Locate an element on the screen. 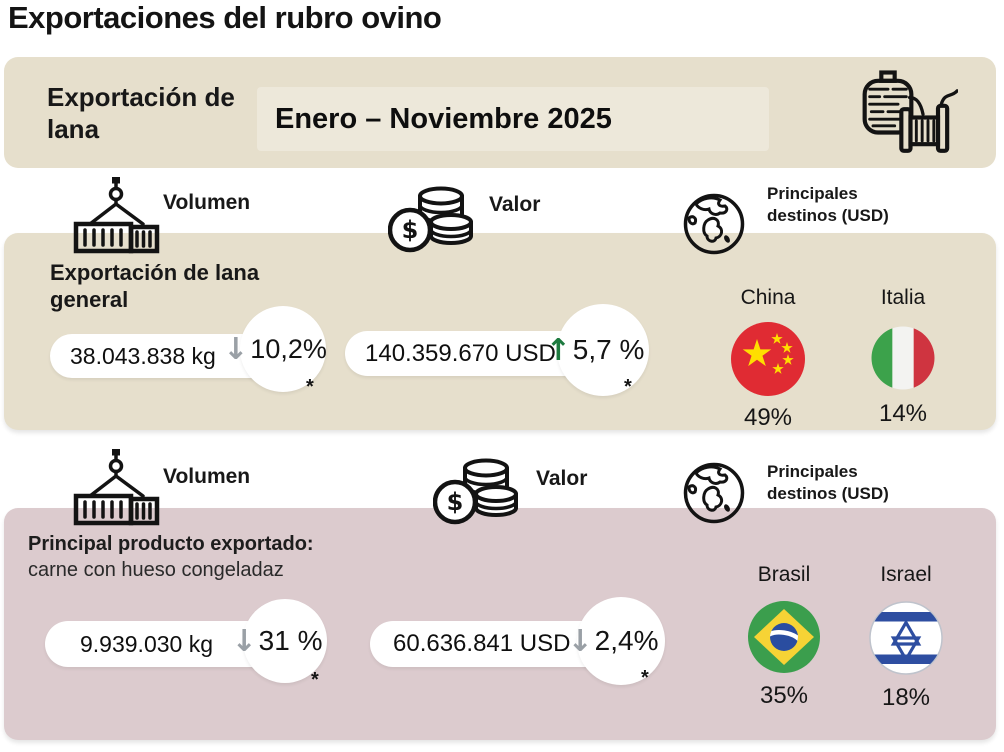  destination-brasil: Brasil 35% is located at coordinates (784, 636).